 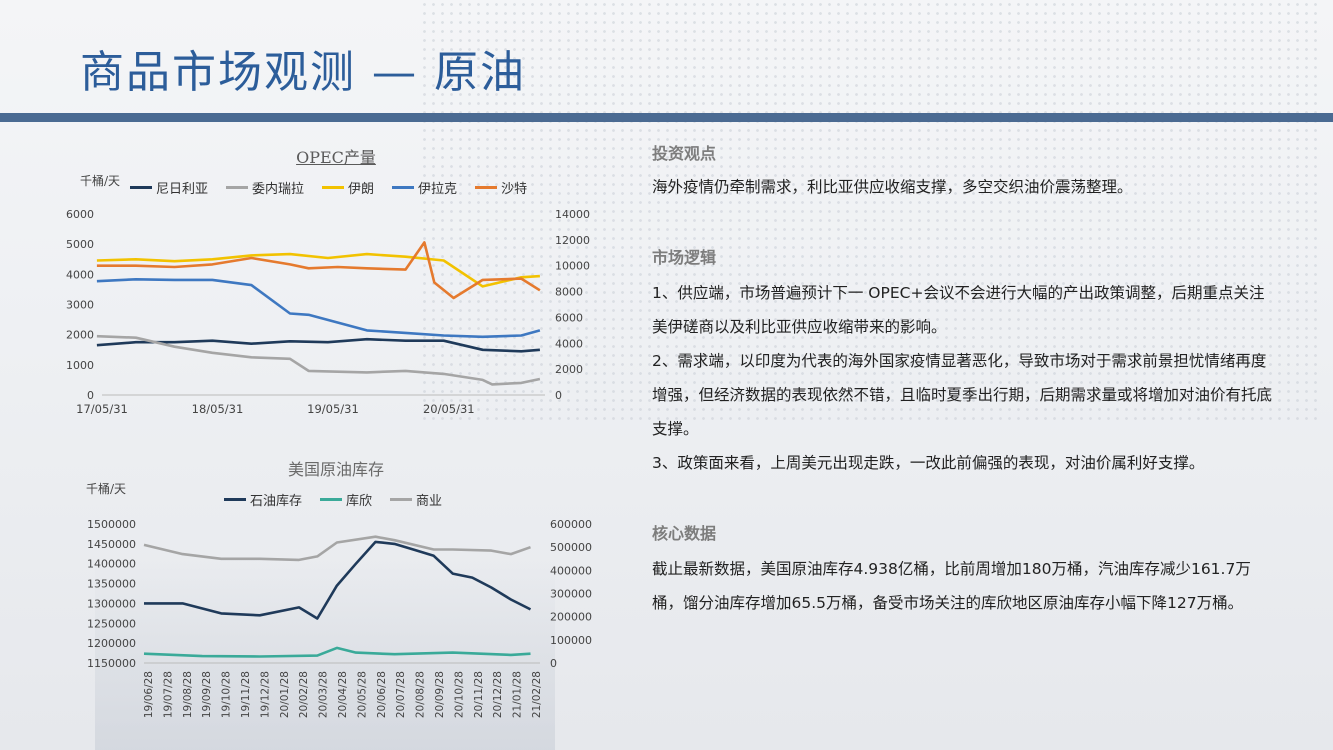 What do you see at coordinates (569, 343) in the screenshot?
I see `y-right-tick-label: 4000` at bounding box center [569, 343].